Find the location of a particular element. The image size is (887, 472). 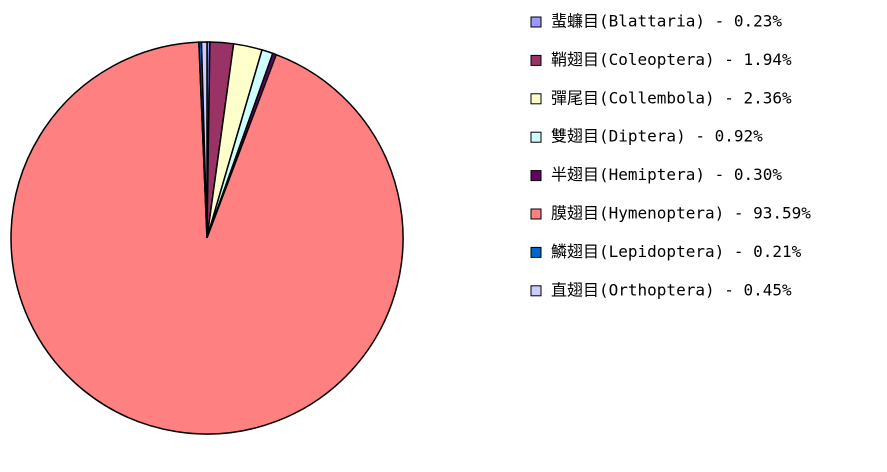

legend-label: 鱗翅目(Lepidoptera) - 0.21% is located at coordinates (676, 251).